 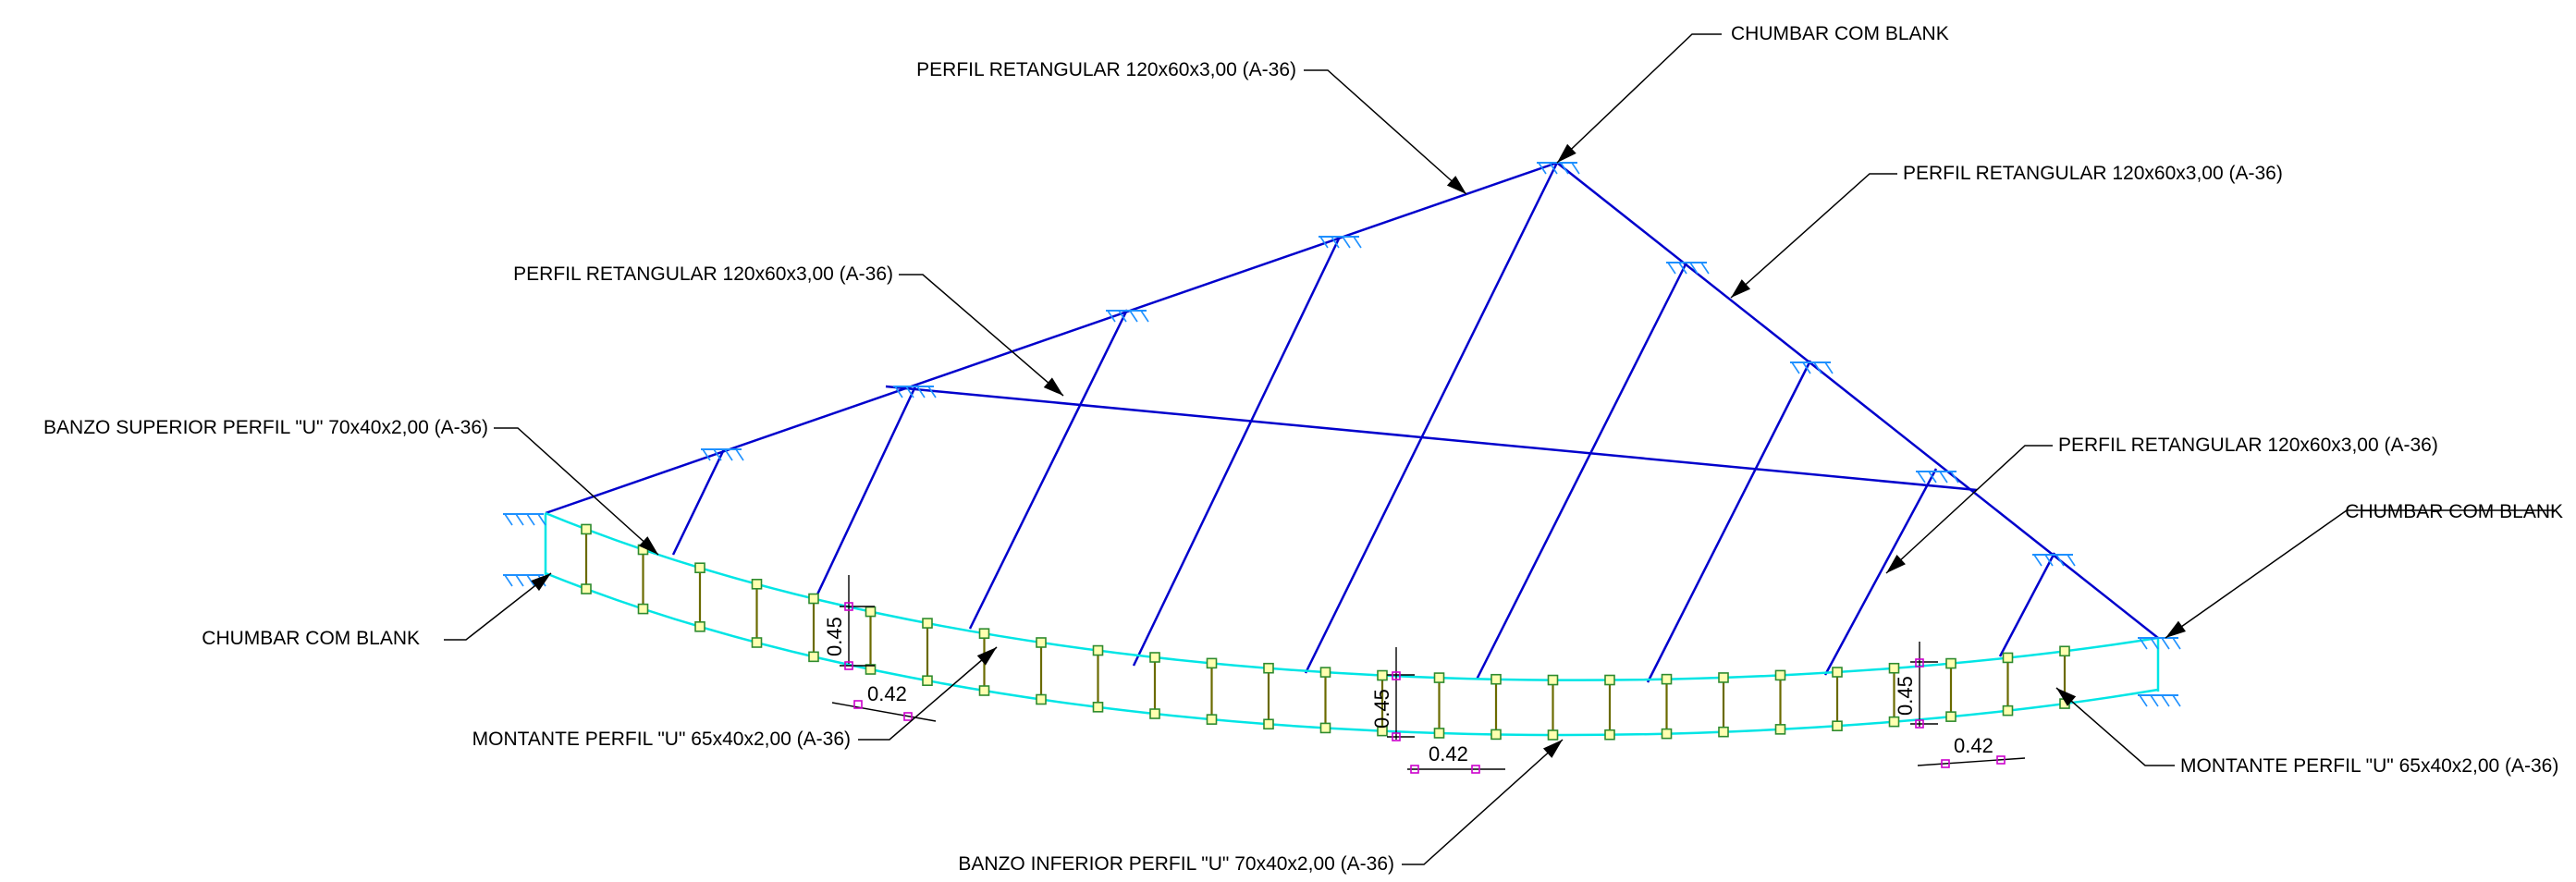 I want to click on leader-banzo-inferior, so click(x=1483, y=802).